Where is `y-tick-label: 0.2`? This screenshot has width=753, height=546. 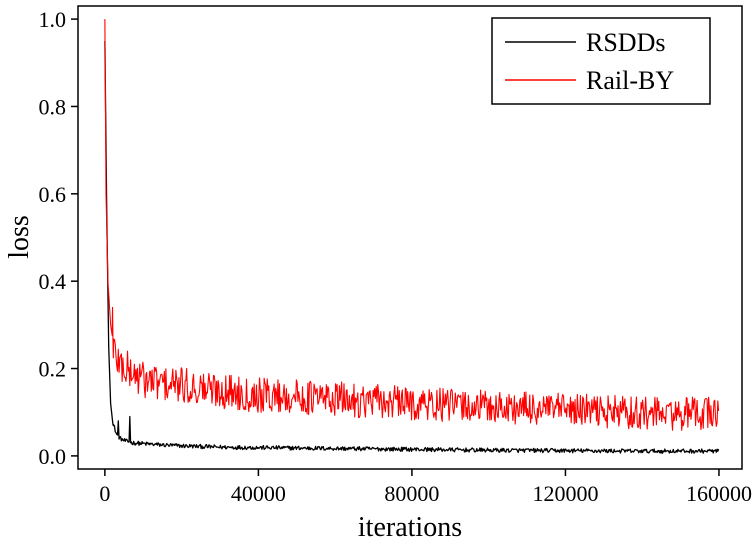
y-tick-label: 0.2 is located at coordinates (53, 369).